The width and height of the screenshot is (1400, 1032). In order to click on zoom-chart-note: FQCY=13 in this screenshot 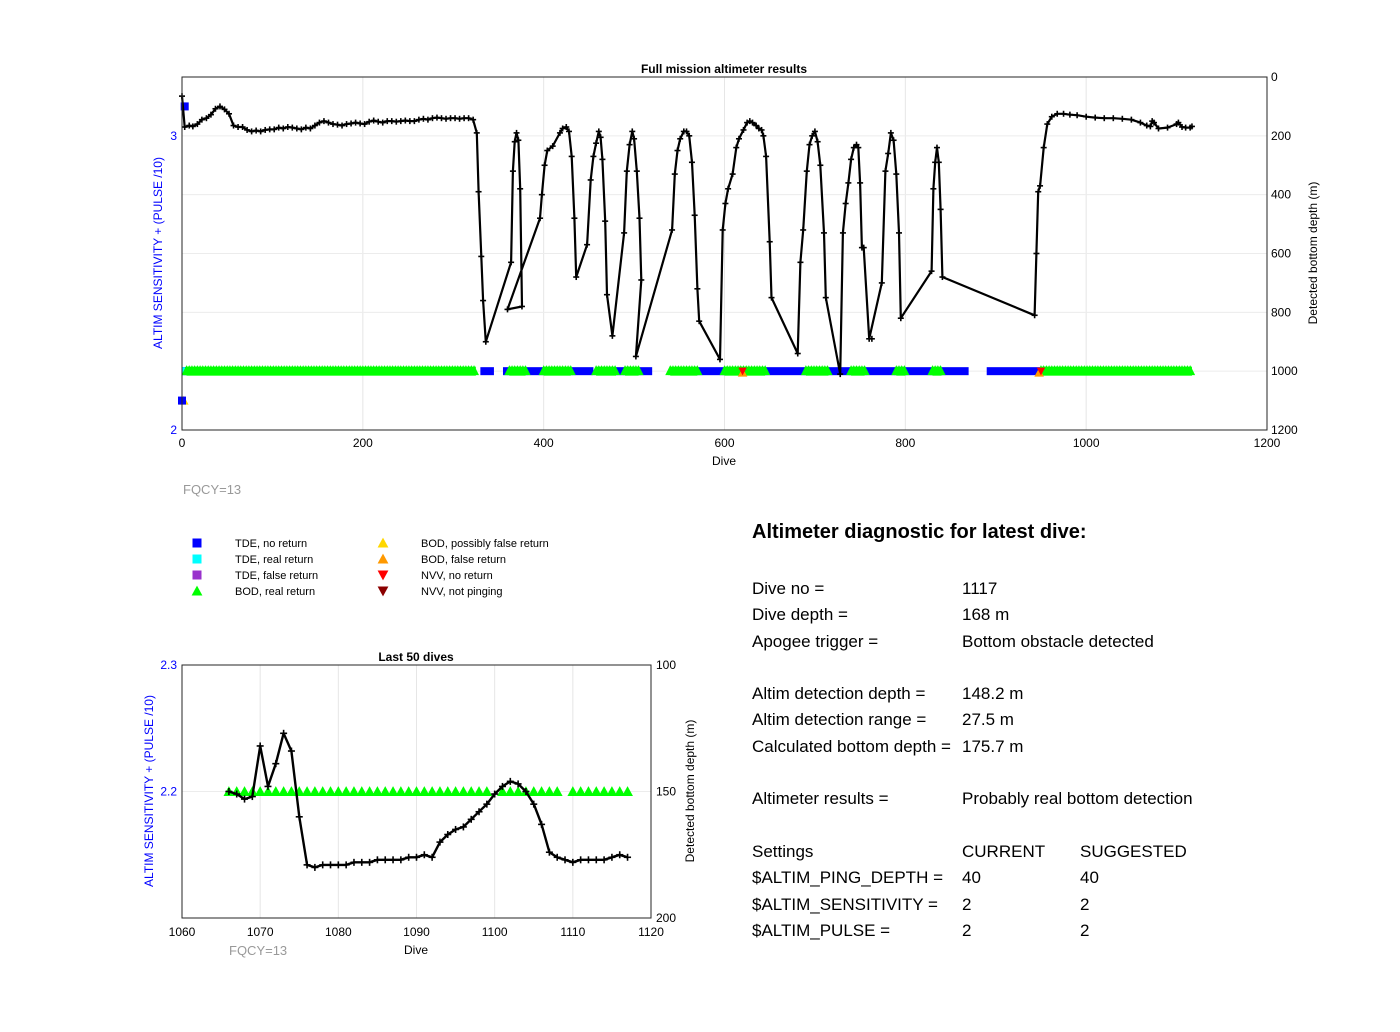, I will do `click(258, 950)`.